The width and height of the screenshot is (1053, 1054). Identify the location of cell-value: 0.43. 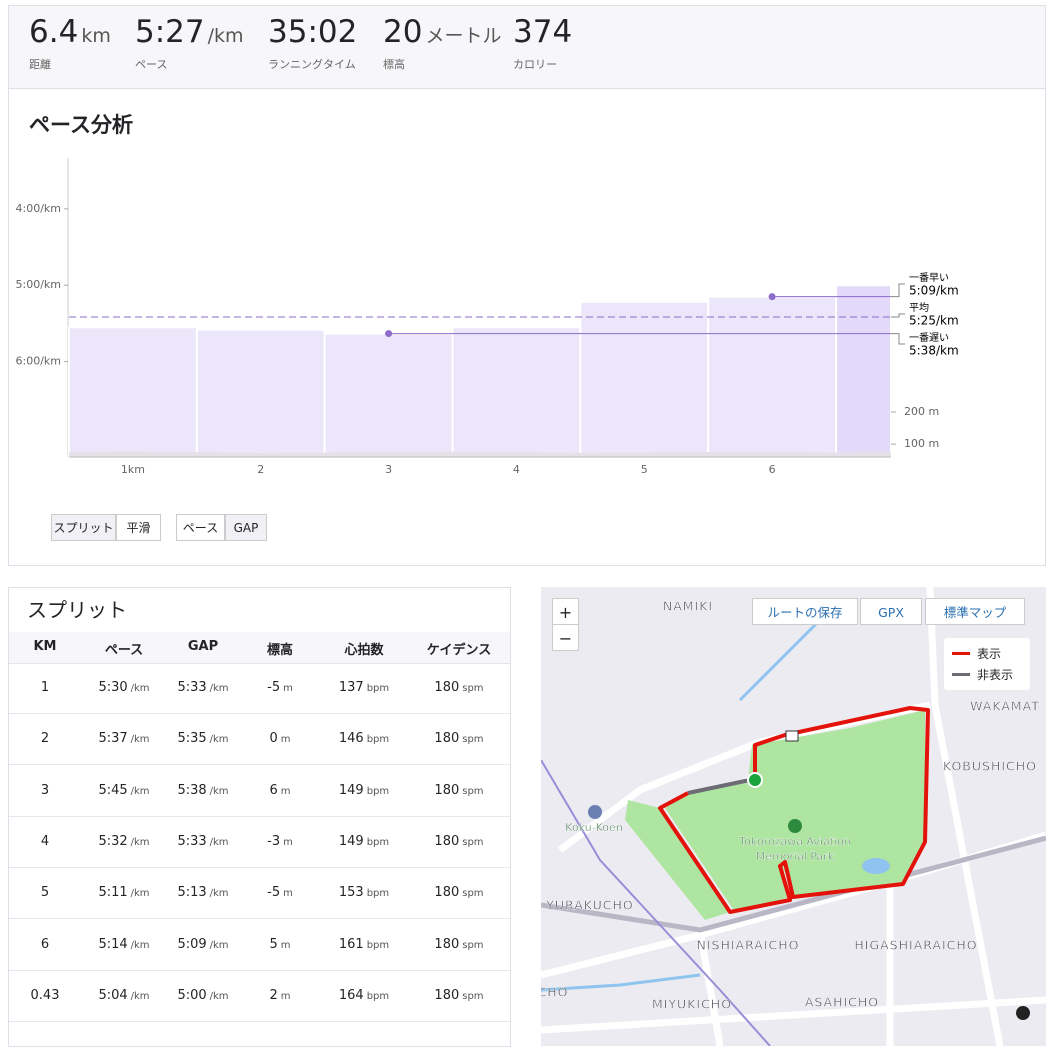
(45, 995).